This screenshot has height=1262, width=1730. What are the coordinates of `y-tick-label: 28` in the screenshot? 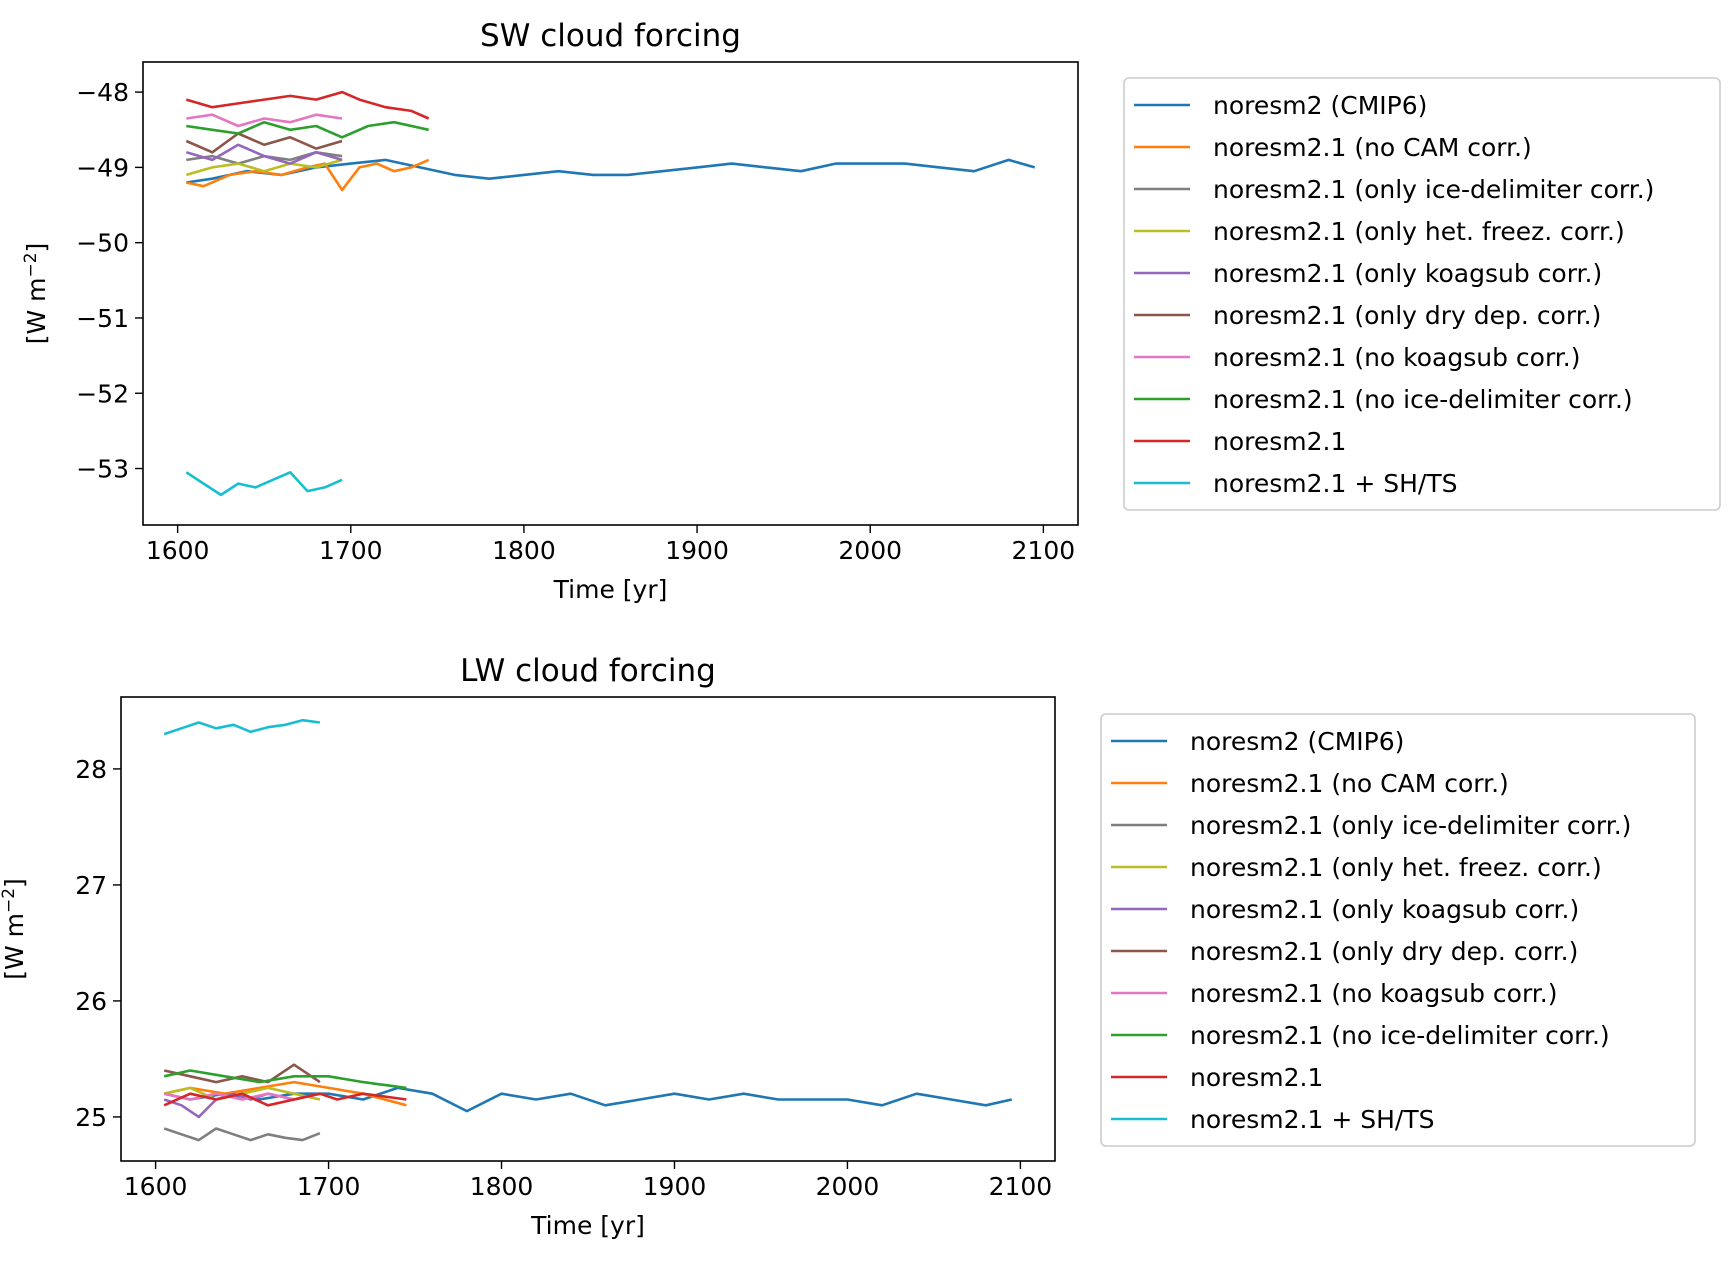 It's located at (91, 769).